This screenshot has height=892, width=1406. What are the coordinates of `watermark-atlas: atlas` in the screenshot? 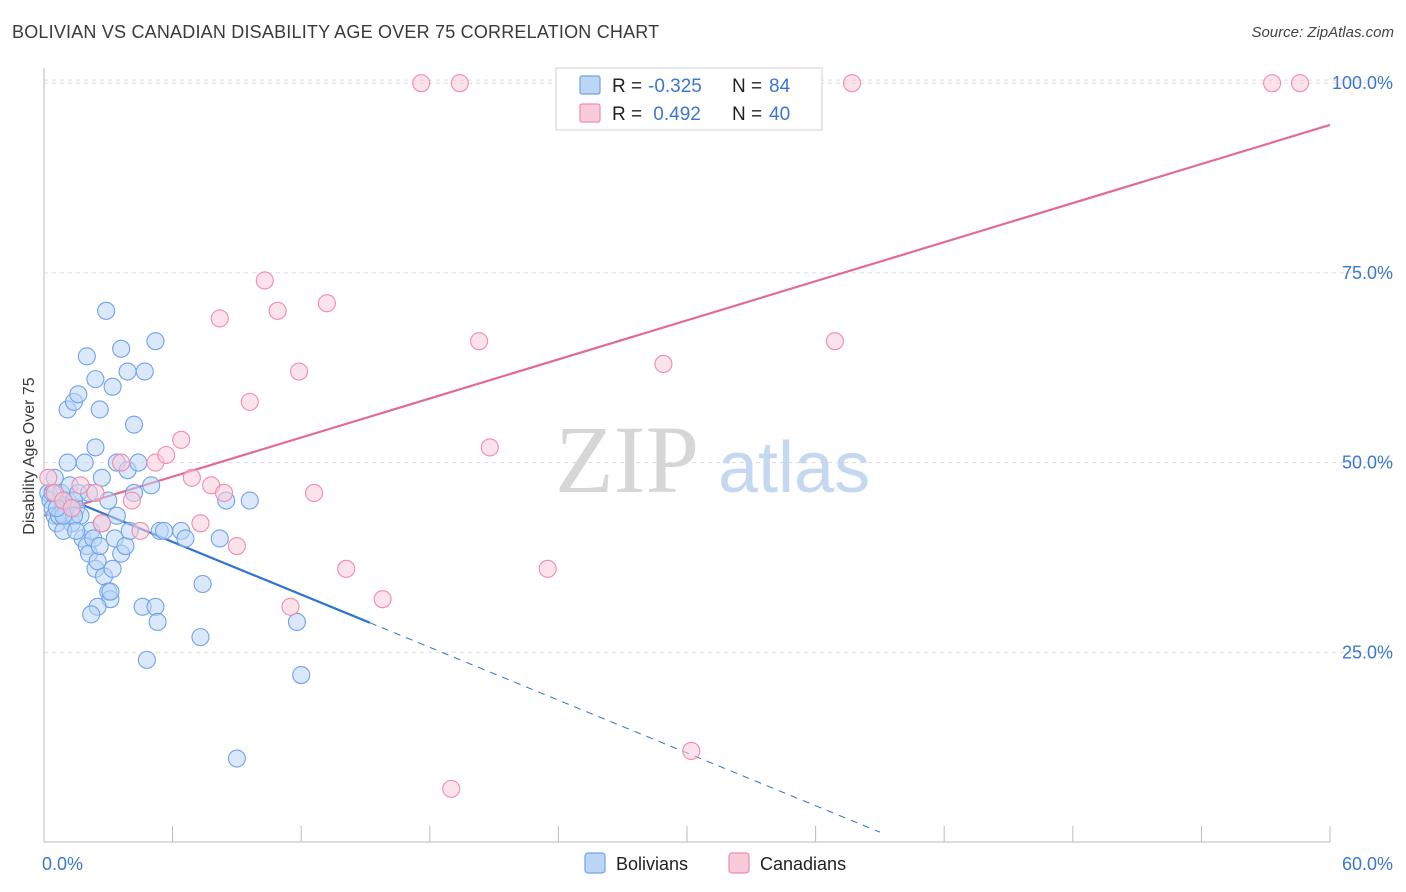 It's located at (794, 468).